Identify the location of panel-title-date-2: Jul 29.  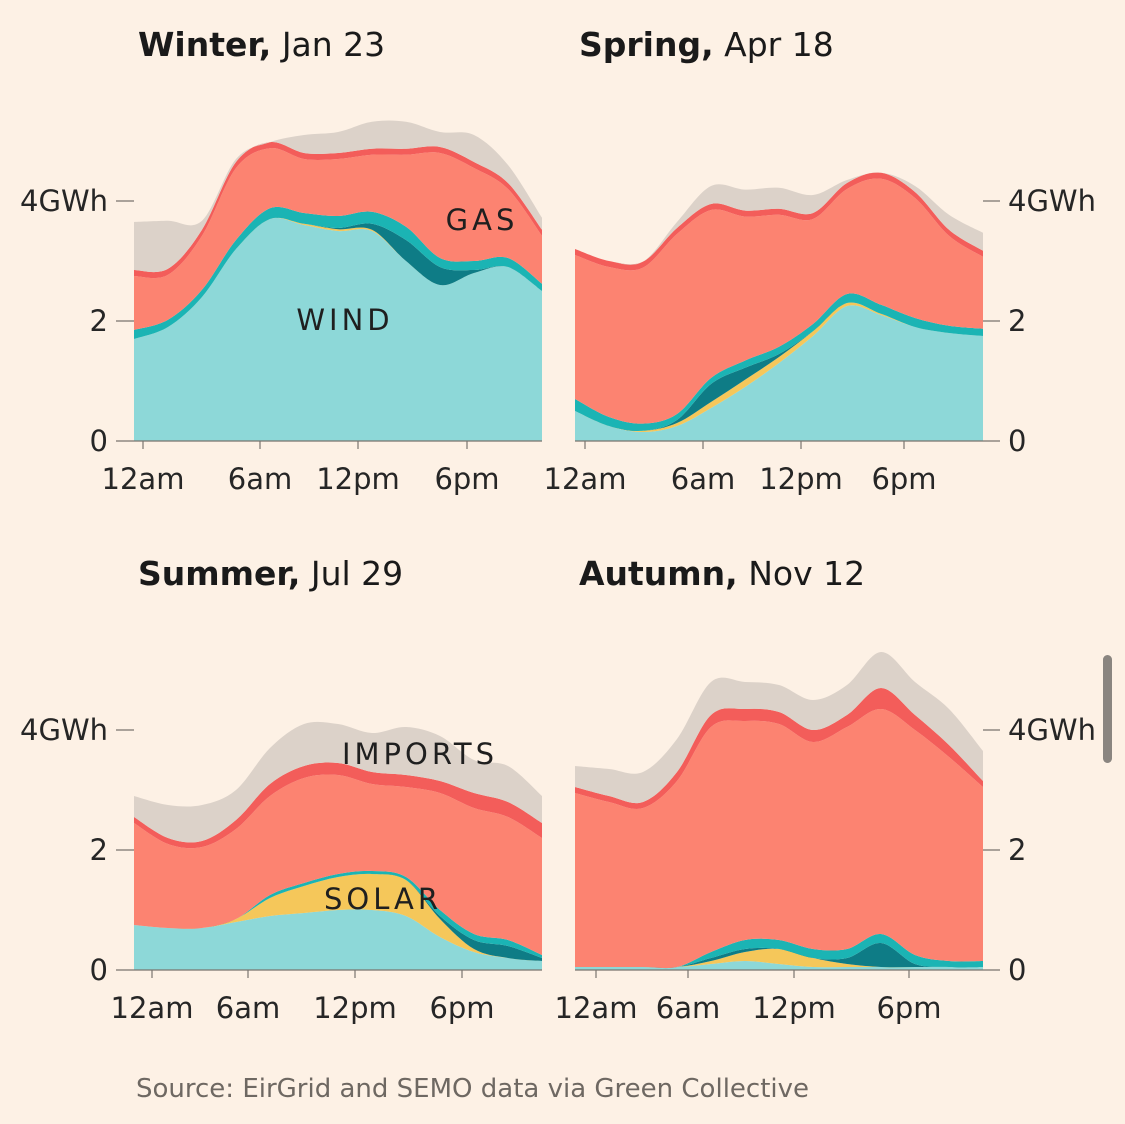
(351, 573).